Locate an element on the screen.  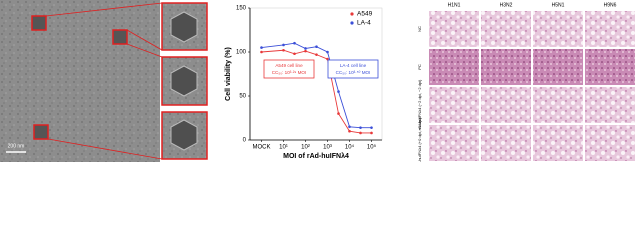
row-label: rAd-huIFNλ4 (−2 dpi, −2 dpi) is located at coordinates (419, 104).